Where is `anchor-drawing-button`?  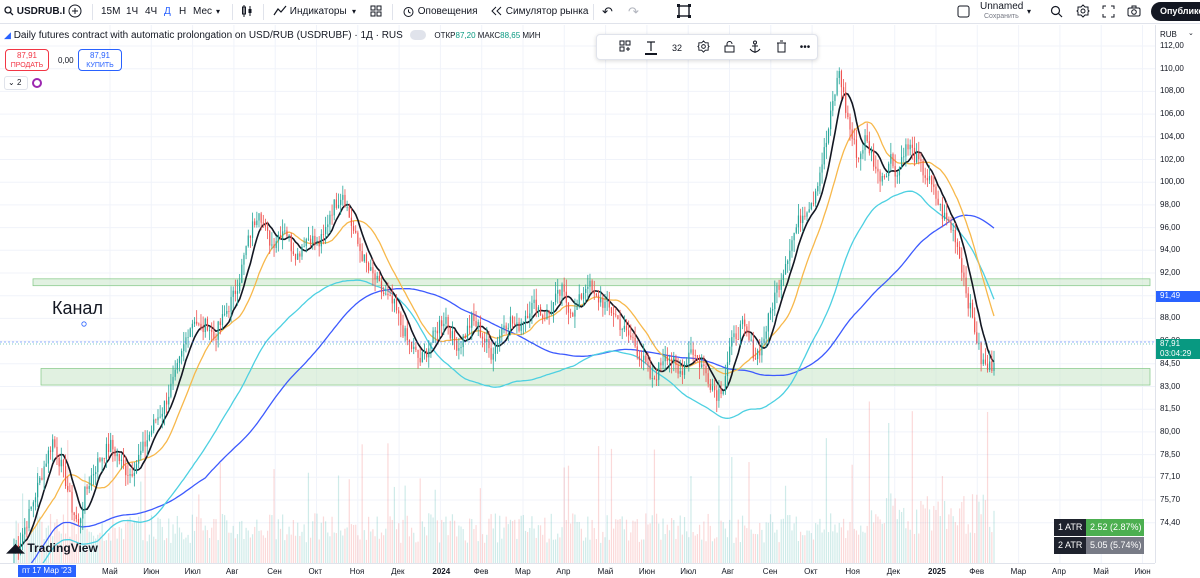 anchor-drawing-button is located at coordinates (755, 48).